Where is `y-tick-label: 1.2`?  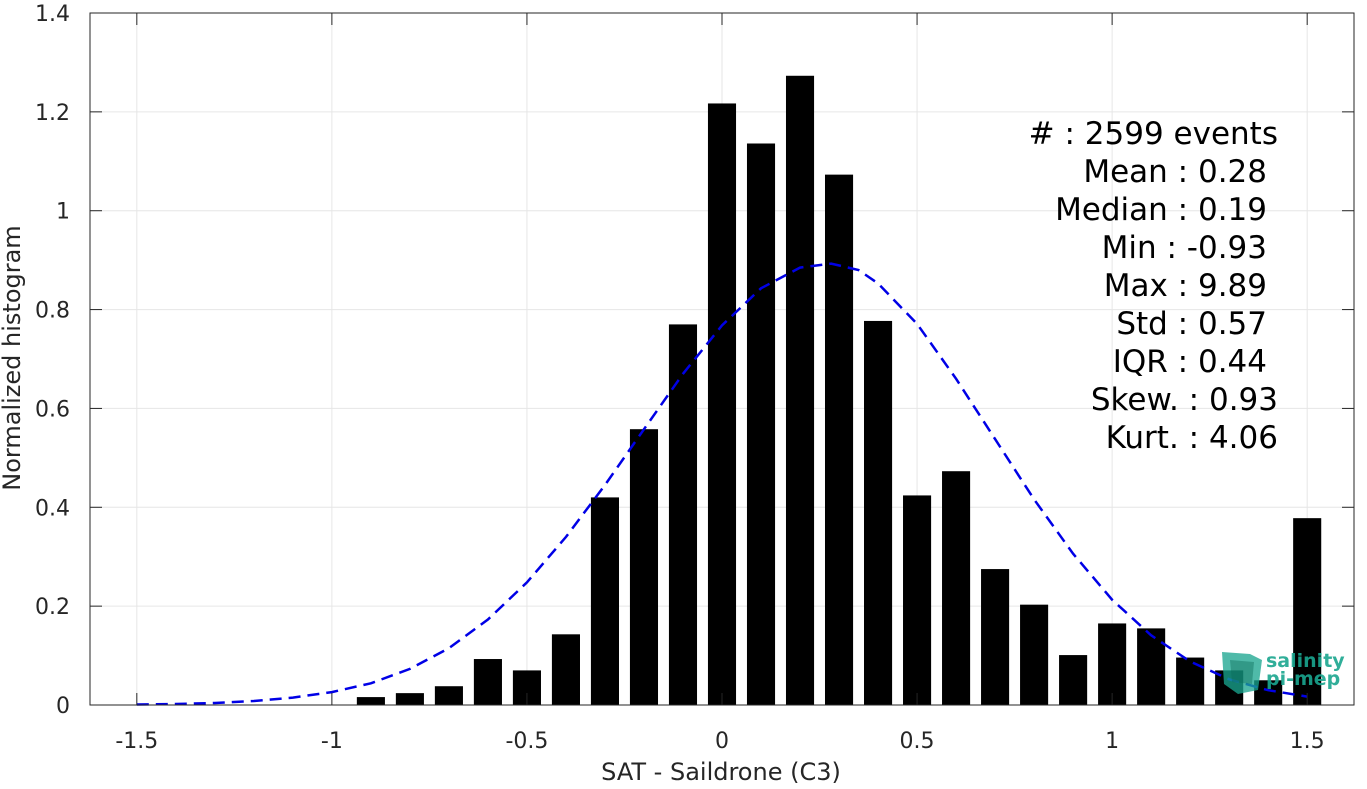
y-tick-label: 1.2 is located at coordinates (52, 113).